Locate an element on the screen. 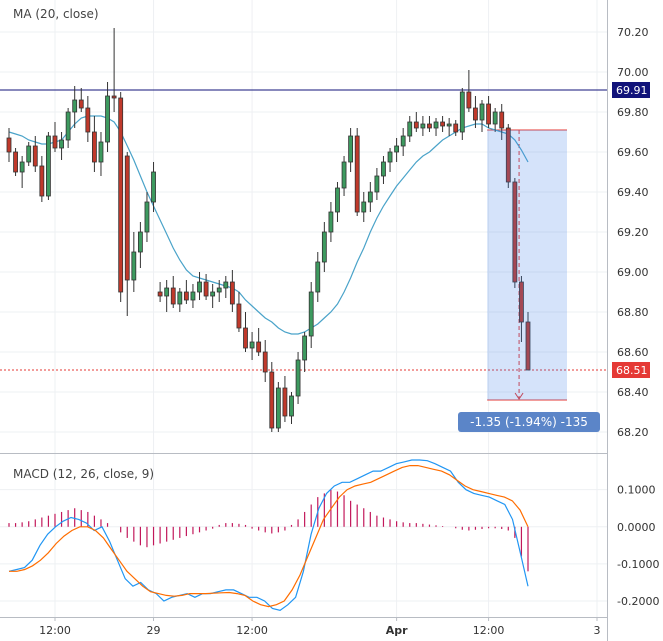  x-axis-labels: 12:00 29 12:00 Apr 12:00 3 is located at coordinates (320, 627).